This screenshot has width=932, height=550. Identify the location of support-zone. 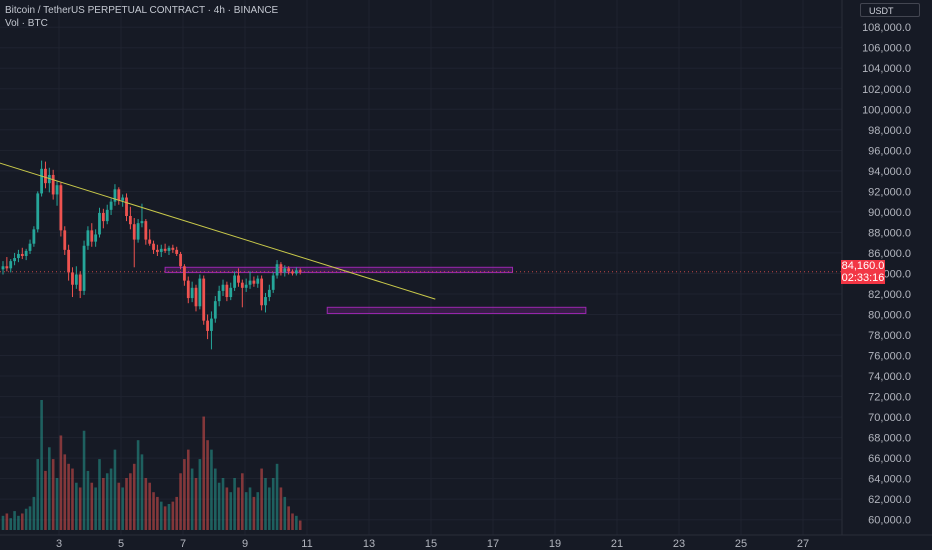
(456, 310).